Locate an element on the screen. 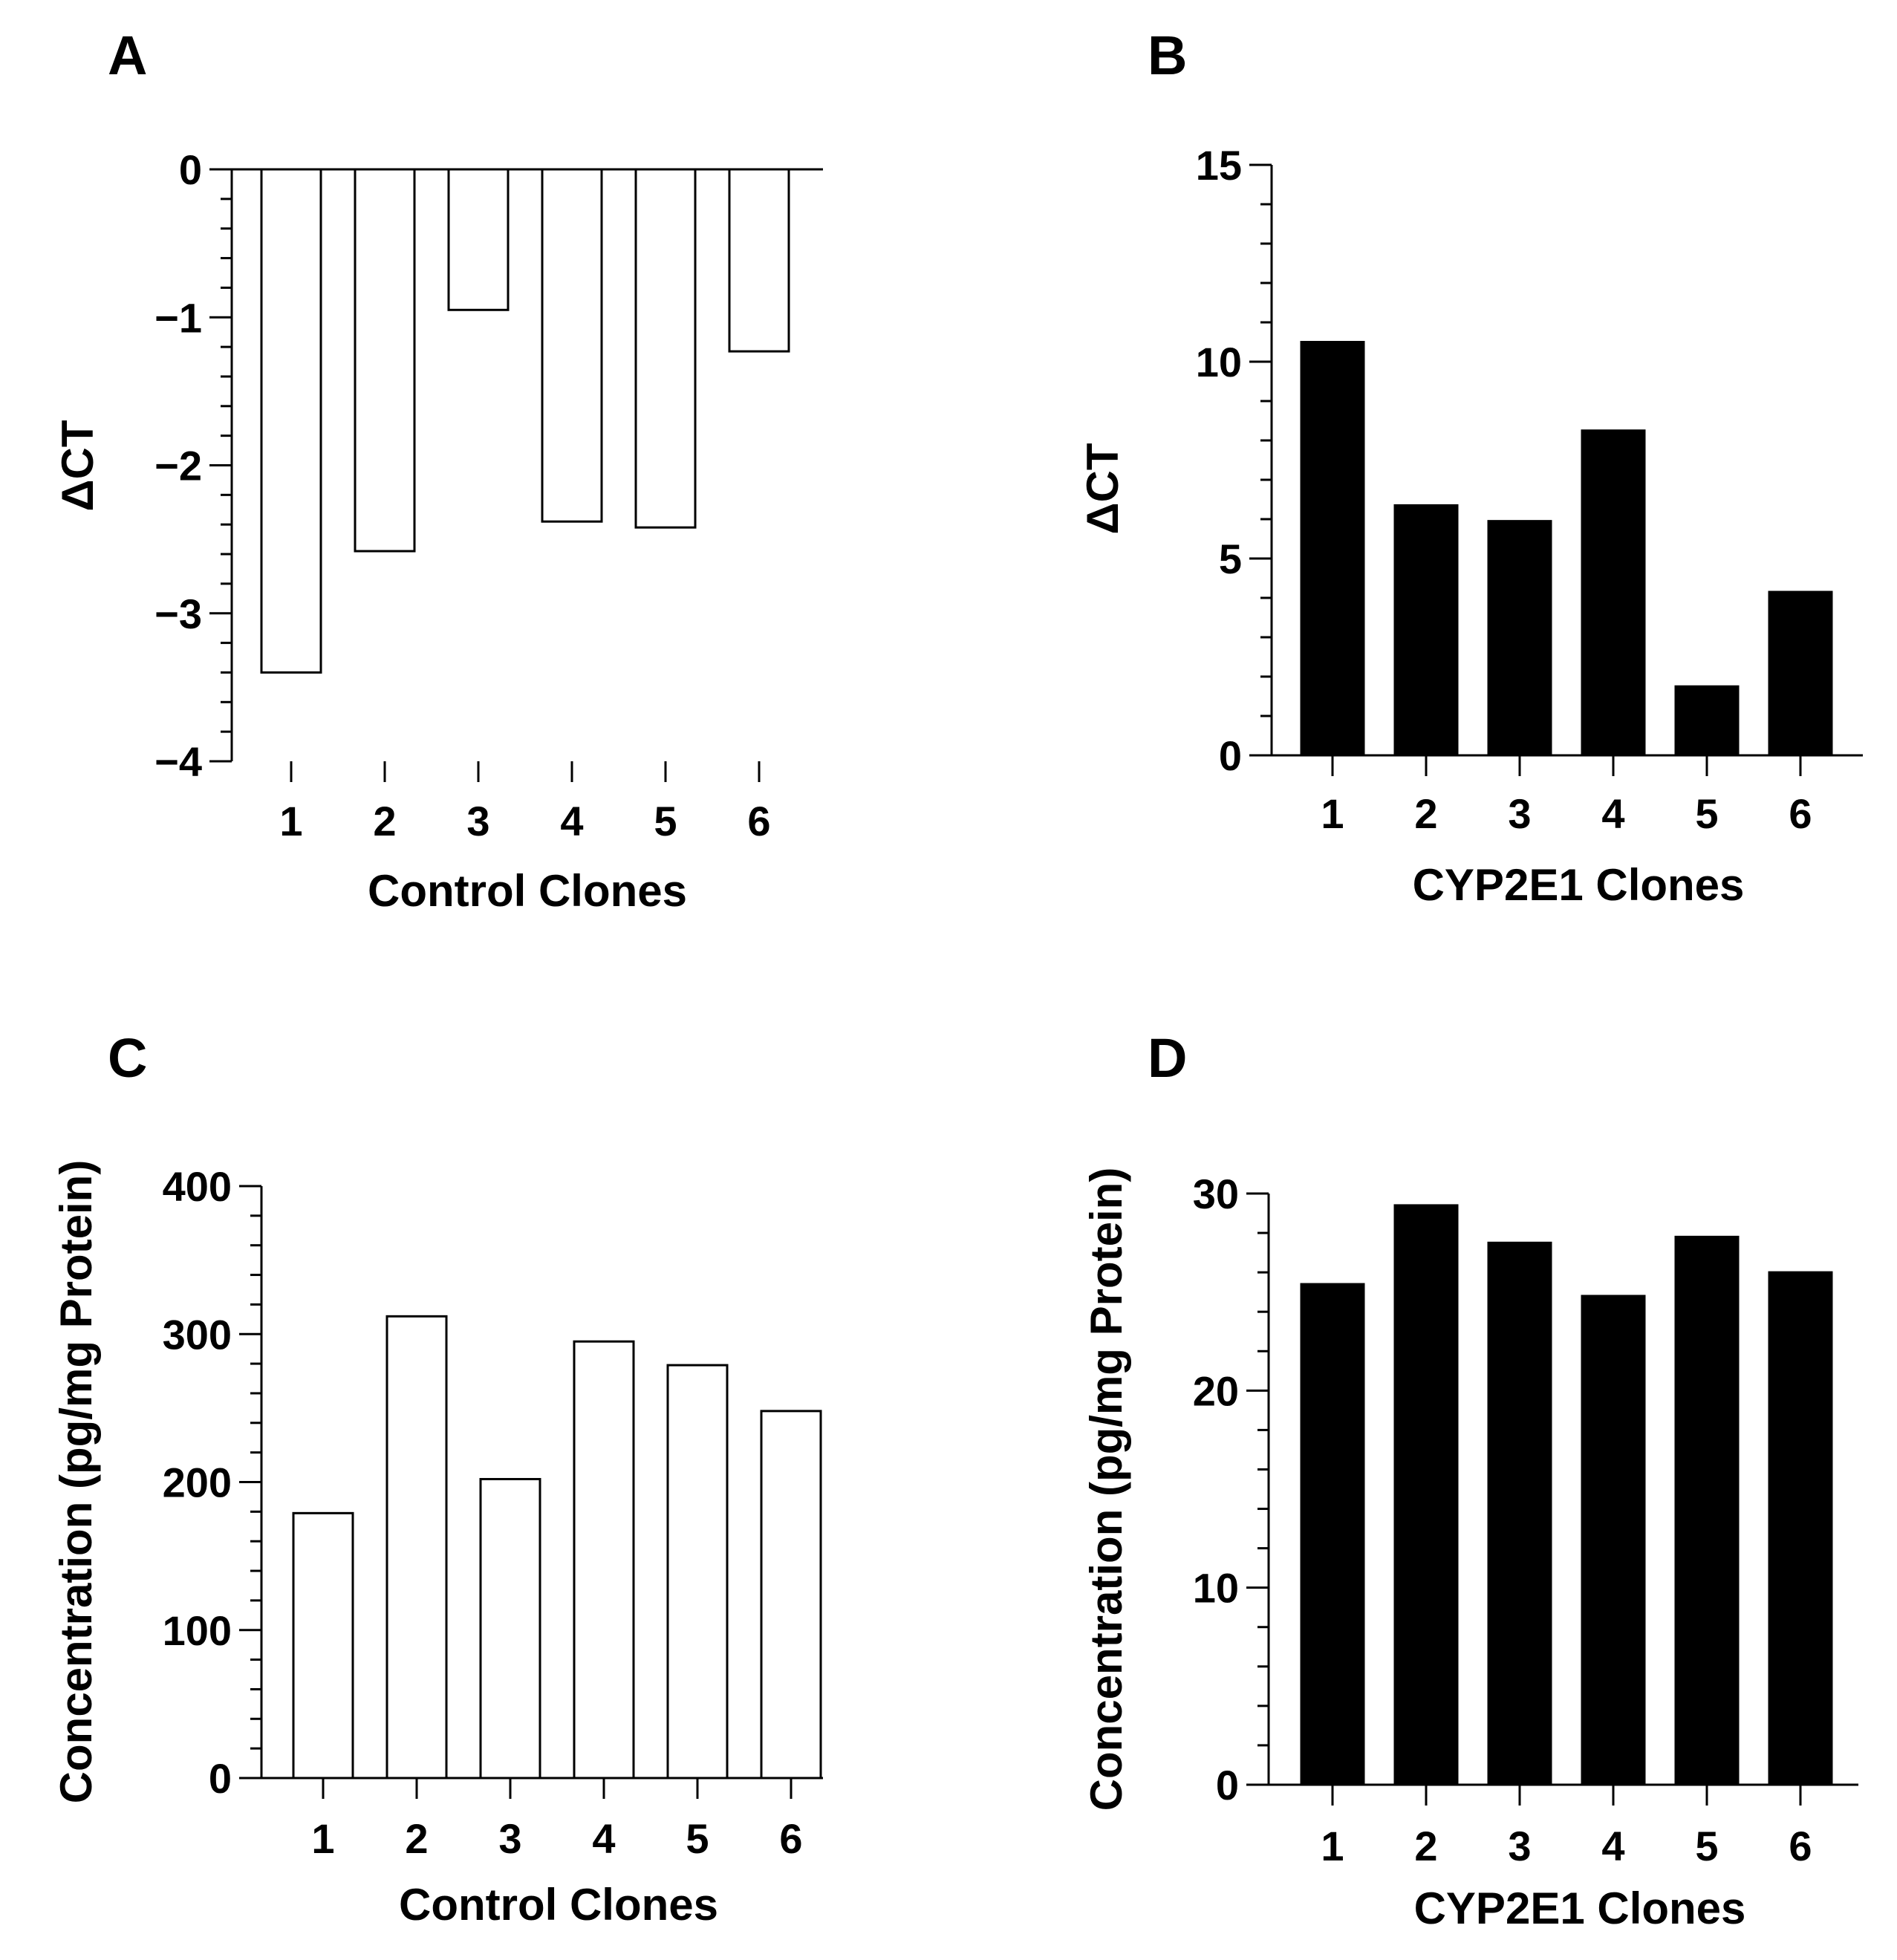 The width and height of the screenshot is (1897, 1960). y-tick-label: 15 is located at coordinates (1219, 166).